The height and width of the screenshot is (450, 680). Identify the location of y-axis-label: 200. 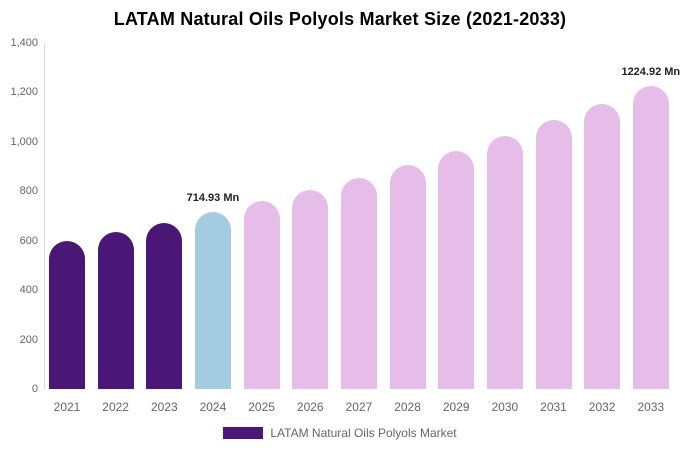
(28, 339).